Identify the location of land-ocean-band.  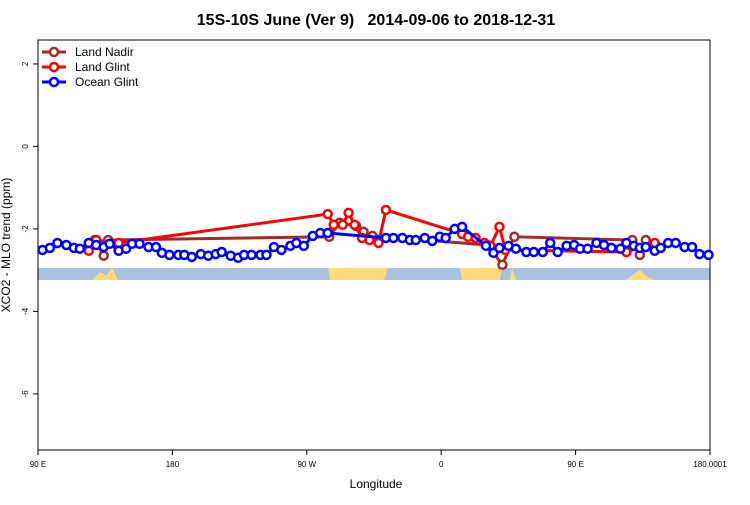
(374, 274).